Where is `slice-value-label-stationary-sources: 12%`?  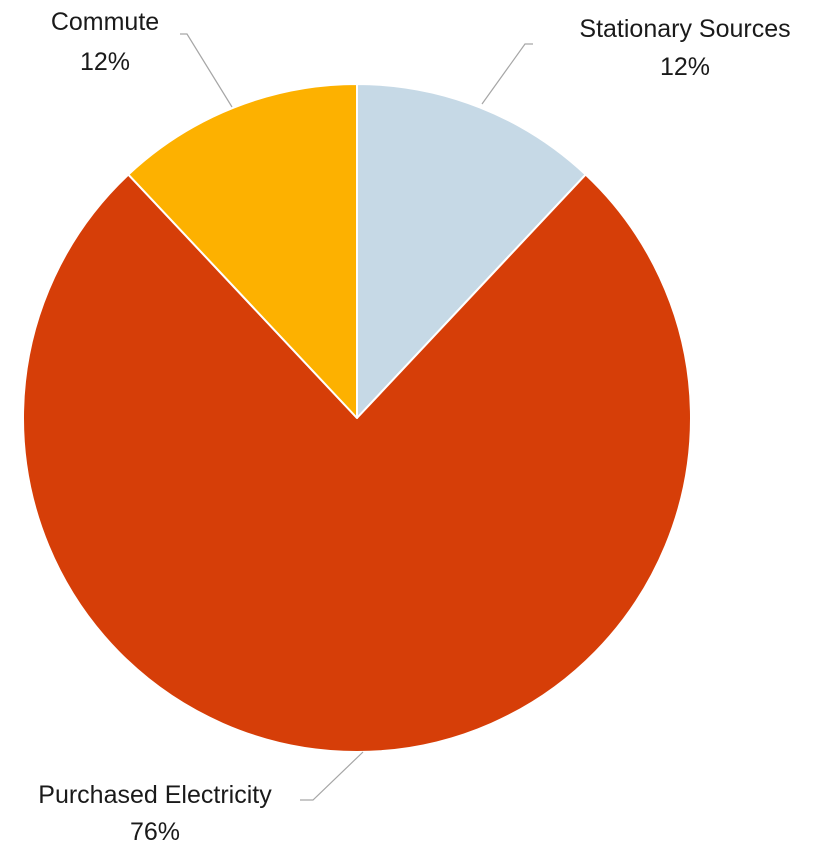
slice-value-label-stationary-sources: 12% is located at coordinates (685, 67).